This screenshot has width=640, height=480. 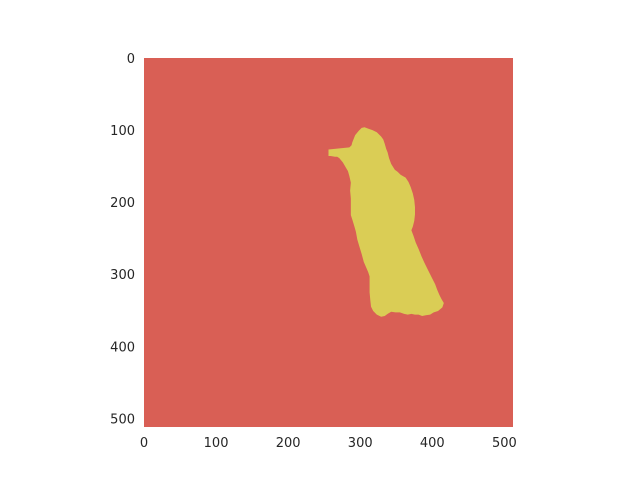 I want to click on y-tick-label: 400, so click(x=122, y=347).